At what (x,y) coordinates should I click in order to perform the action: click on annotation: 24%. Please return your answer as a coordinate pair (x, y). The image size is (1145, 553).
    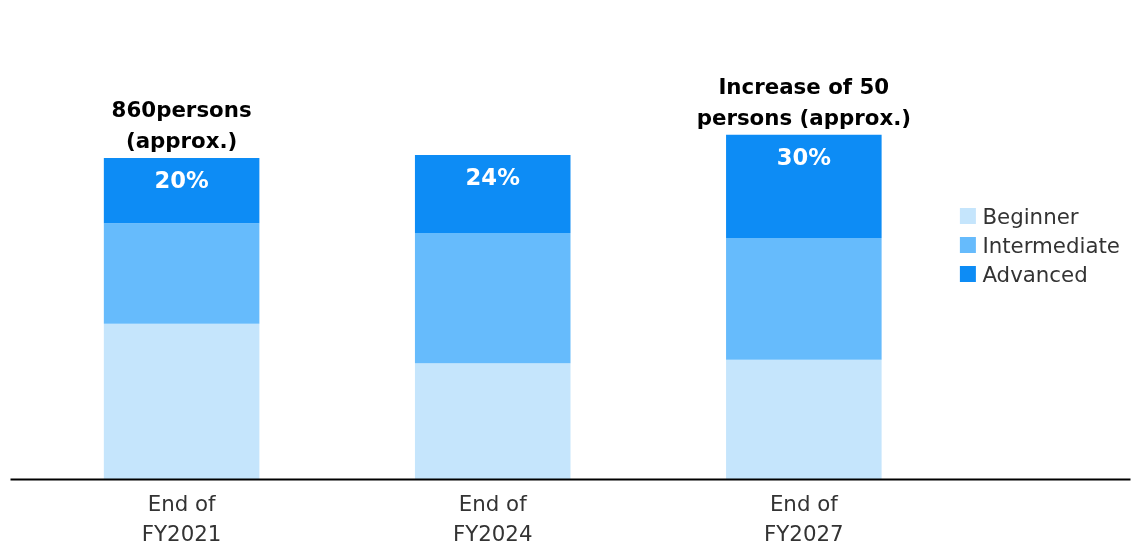
    Looking at the image, I should click on (492, 177).